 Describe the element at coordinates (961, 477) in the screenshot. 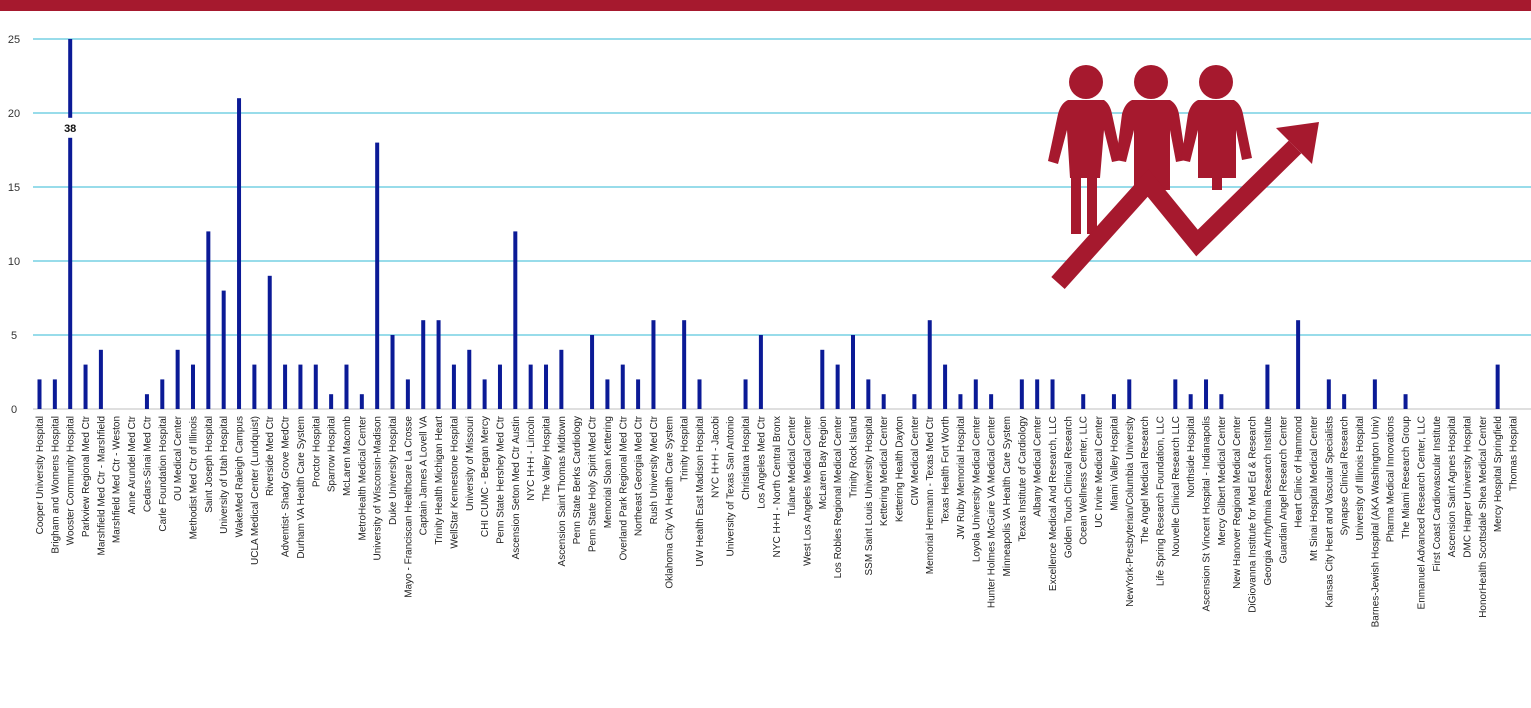

I see `x-tick-label: JW Ruby Memorial Hospital` at that location.